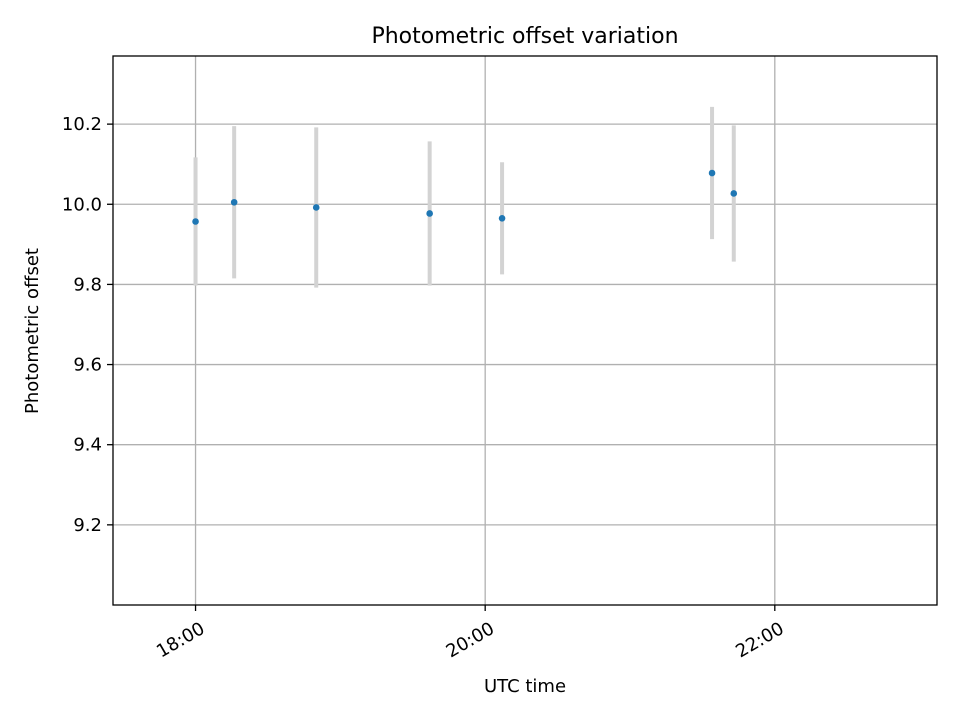 Image resolution: width=960 pixels, height=724 pixels. What do you see at coordinates (32, 331) in the screenshot?
I see `y-axis-label: Photometric offset` at bounding box center [32, 331].